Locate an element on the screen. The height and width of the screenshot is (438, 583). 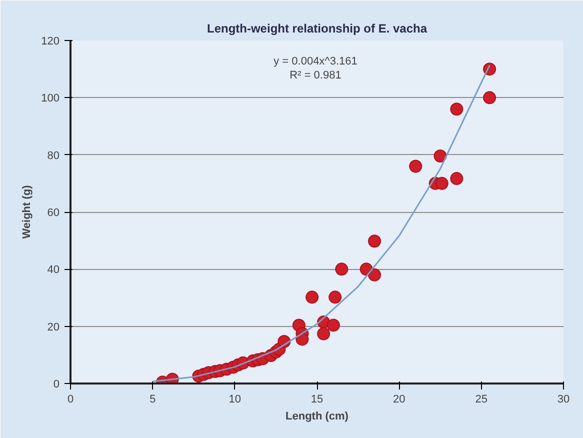
x-tick-label: 0 is located at coordinates (70, 400).